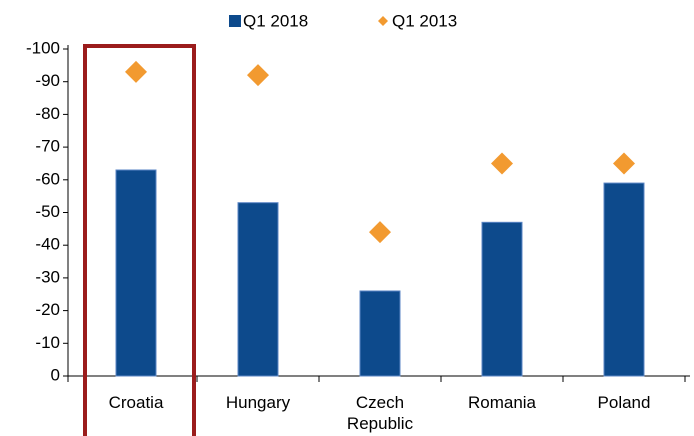 This screenshot has height=436, width=694. Describe the element at coordinates (380, 413) in the screenshot. I see `x-tick-label: Czech Republic` at that location.